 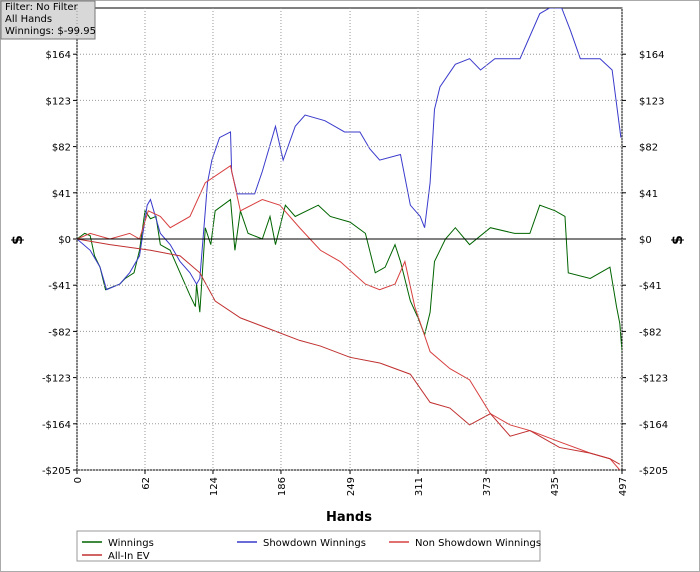 I want to click on y-tick-label-right: $123, so click(x=651, y=101).